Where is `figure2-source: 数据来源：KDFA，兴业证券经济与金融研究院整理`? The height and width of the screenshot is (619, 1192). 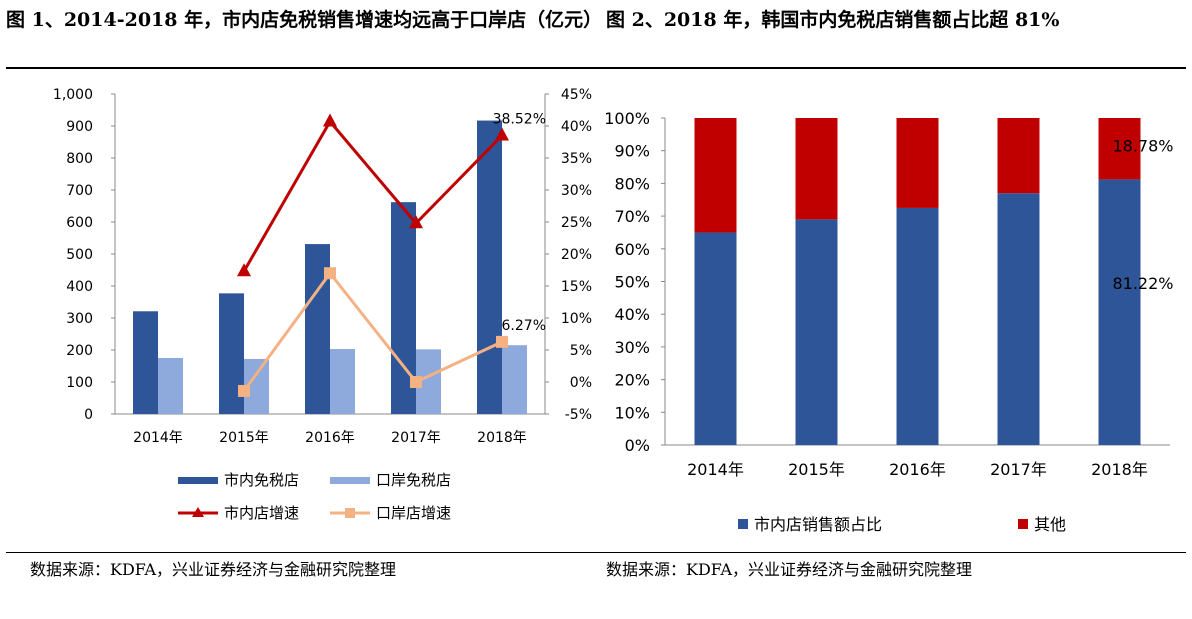
figure2-source: 数据来源：KDFA，兴业证券经济与金融研究院整理 is located at coordinates (789, 569).